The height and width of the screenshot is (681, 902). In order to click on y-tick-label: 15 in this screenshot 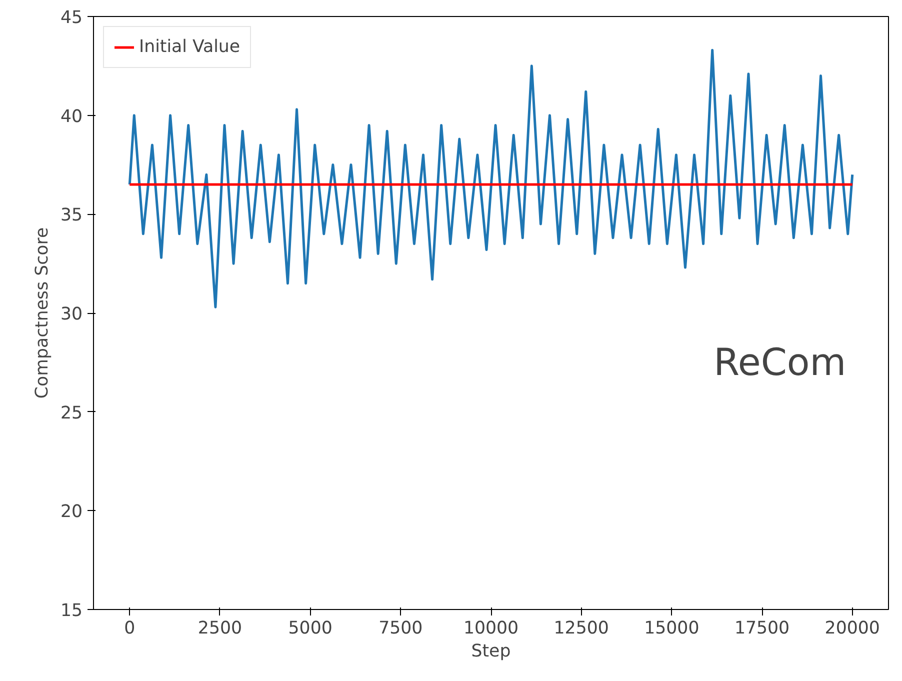, I will do `click(71, 611)`.